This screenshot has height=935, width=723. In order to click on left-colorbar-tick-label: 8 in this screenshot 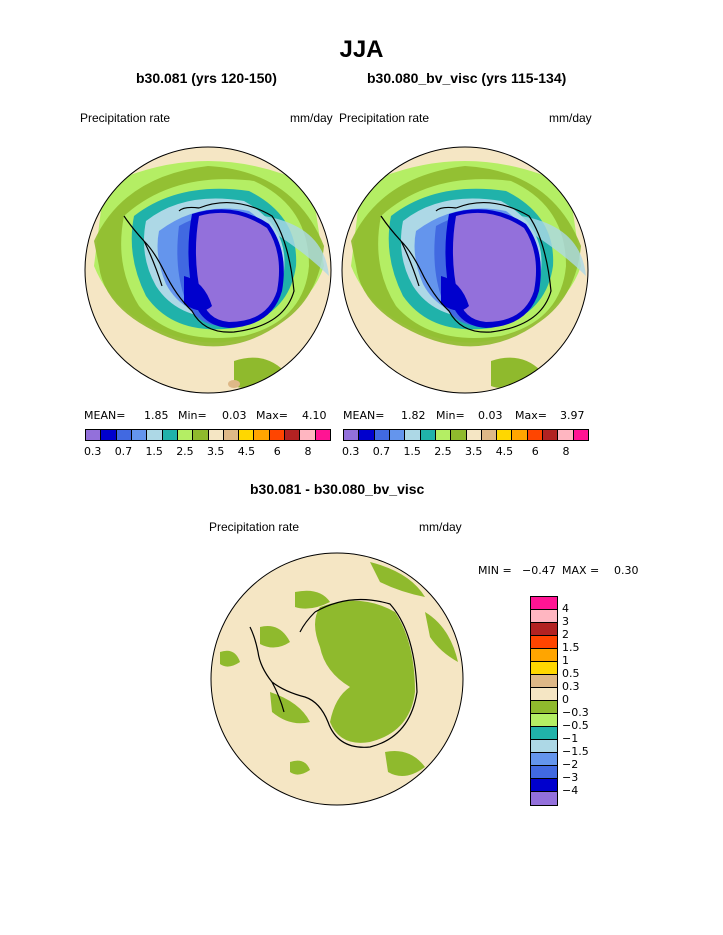, I will do `click(308, 451)`.